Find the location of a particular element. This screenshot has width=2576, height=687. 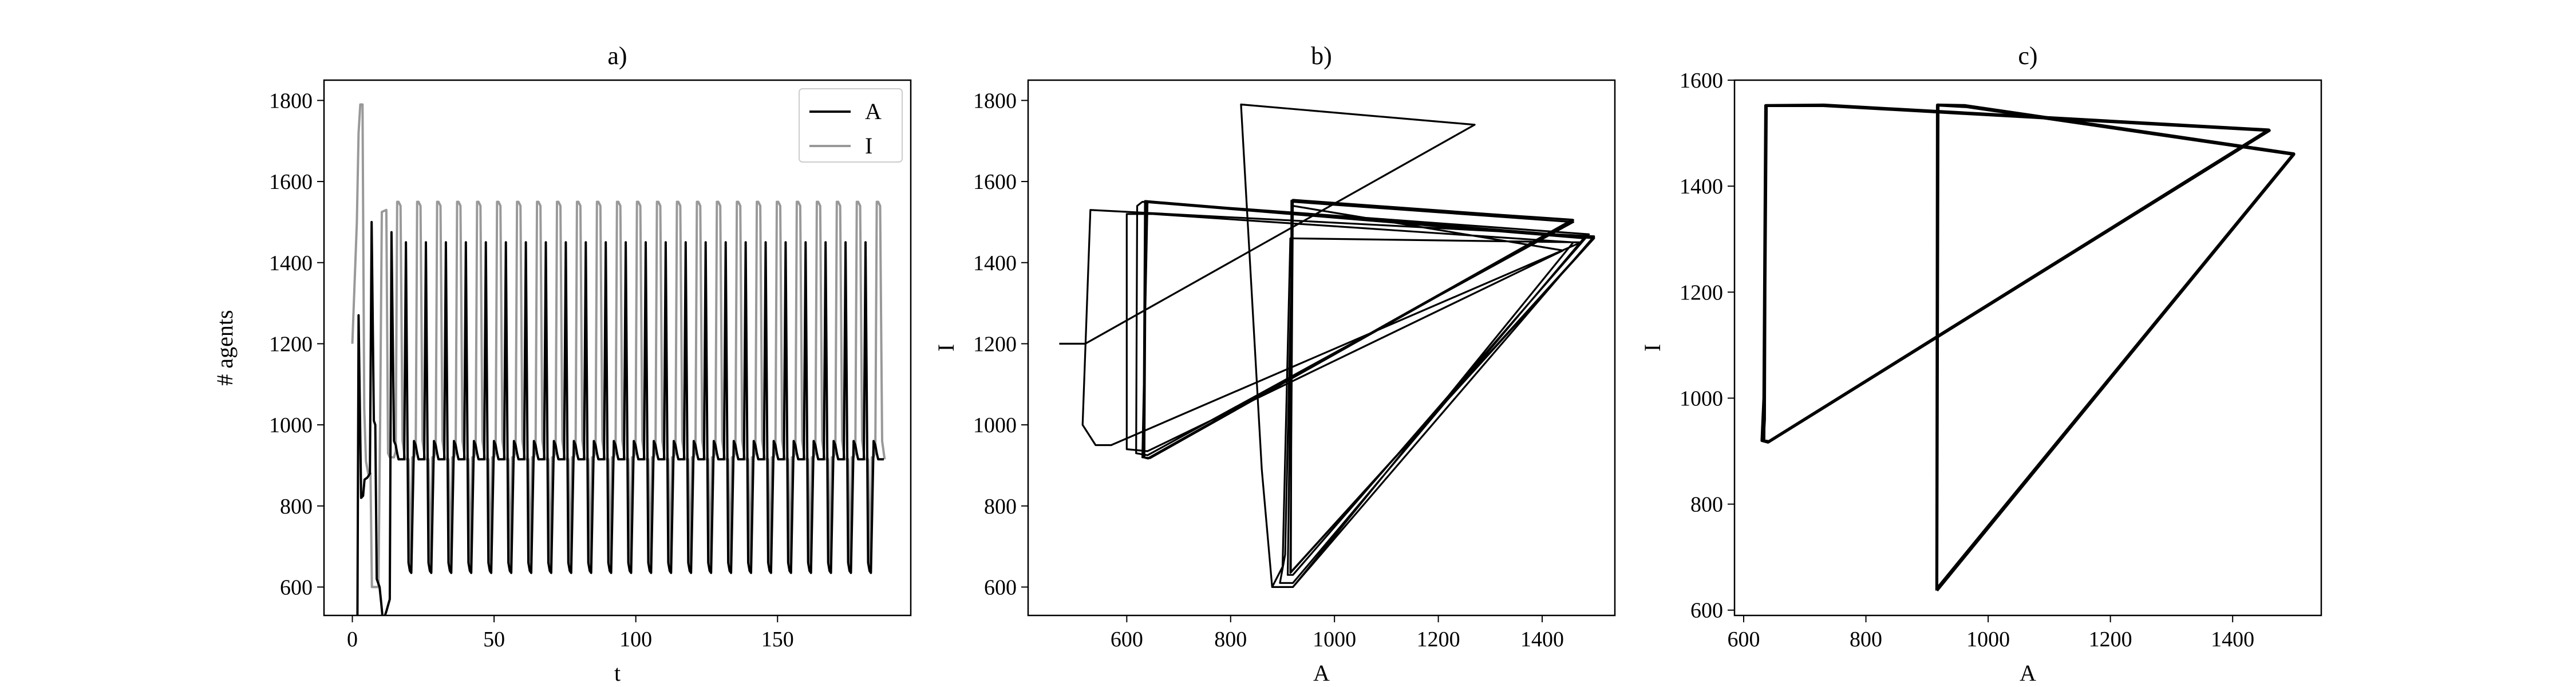

x-tick-label: 0 is located at coordinates (352, 640).